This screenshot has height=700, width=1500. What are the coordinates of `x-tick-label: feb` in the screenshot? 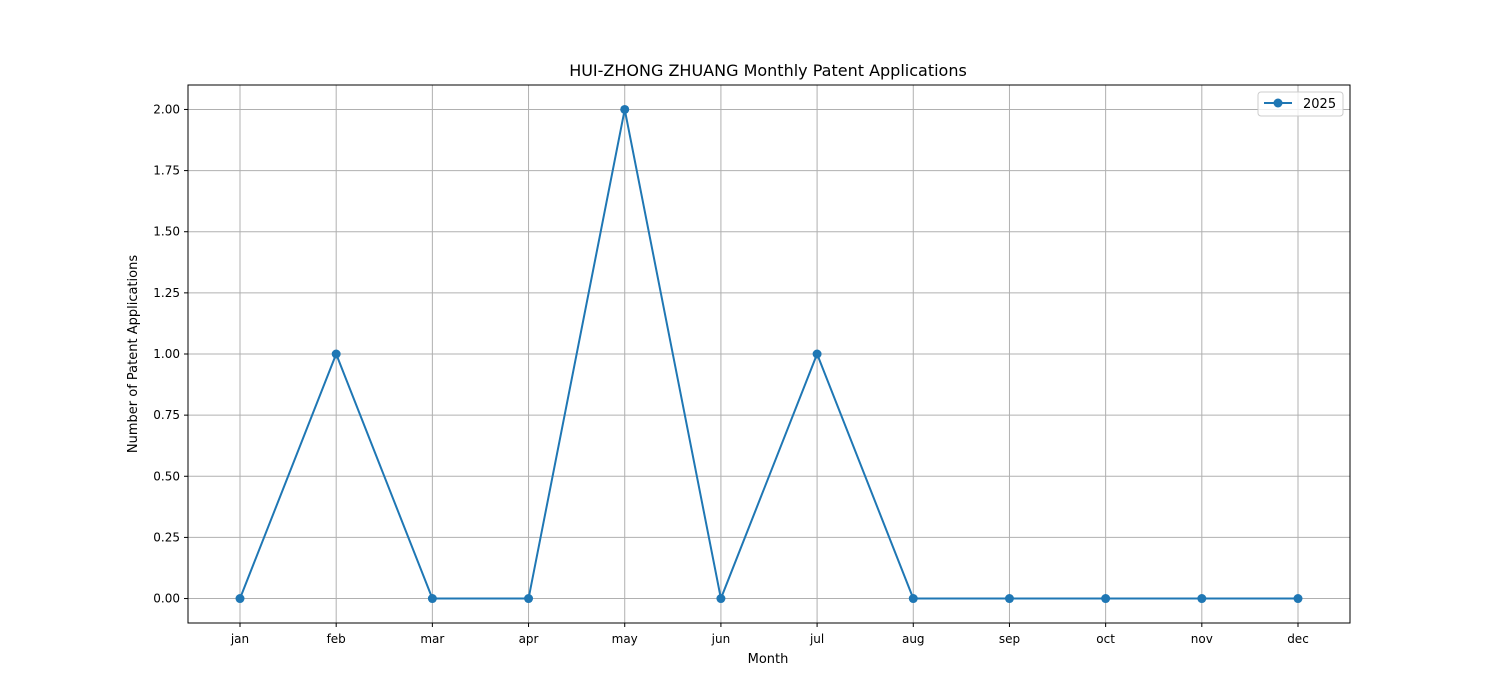 It's located at (336, 639).